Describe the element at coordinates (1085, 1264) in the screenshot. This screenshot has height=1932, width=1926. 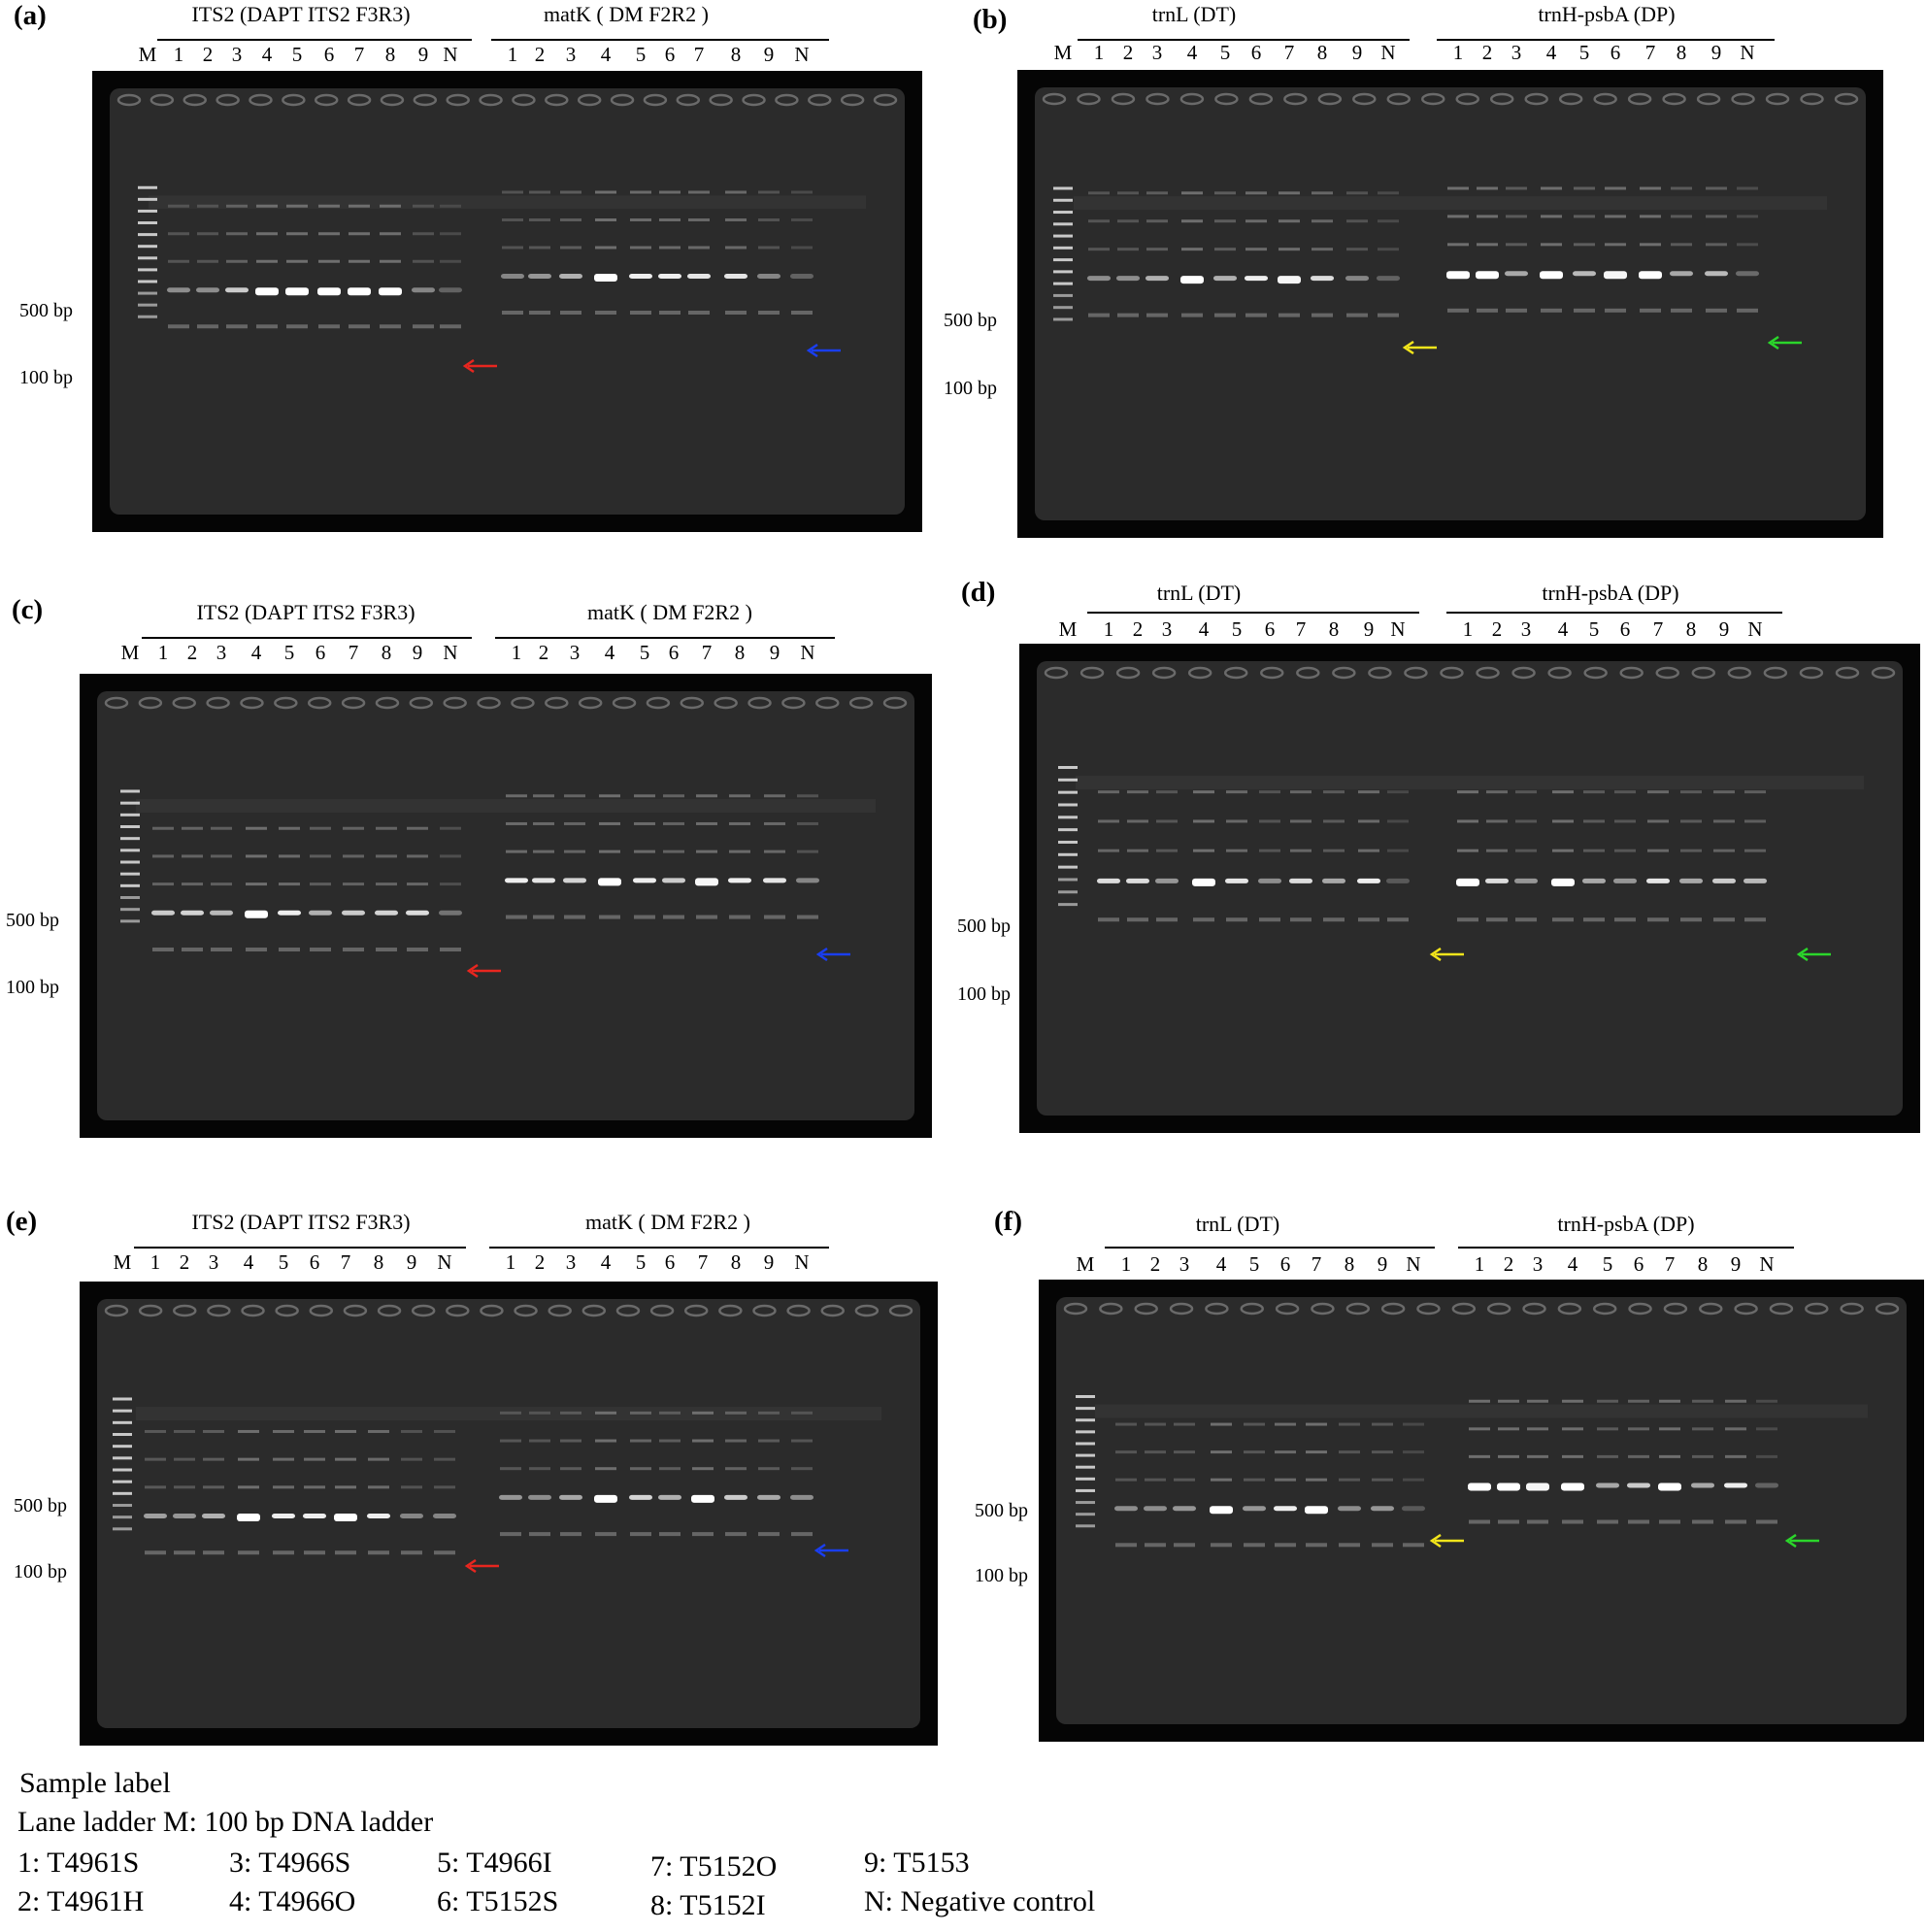
I see `lane-label-ladder: M` at that location.